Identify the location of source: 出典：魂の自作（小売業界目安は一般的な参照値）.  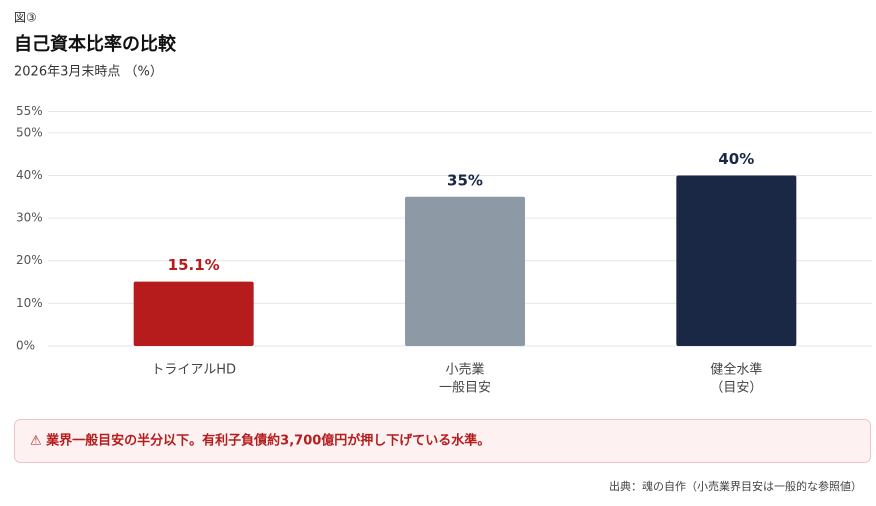
(735, 486).